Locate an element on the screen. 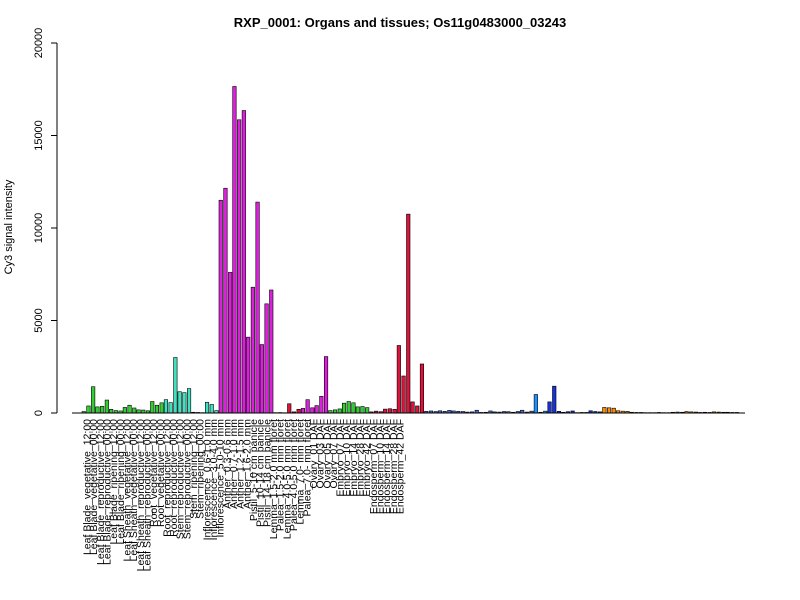 The width and height of the screenshot is (800, 600). x-tick-label: Leaf Sheath_vegetative_12:00 is located at coordinates (127, 490).